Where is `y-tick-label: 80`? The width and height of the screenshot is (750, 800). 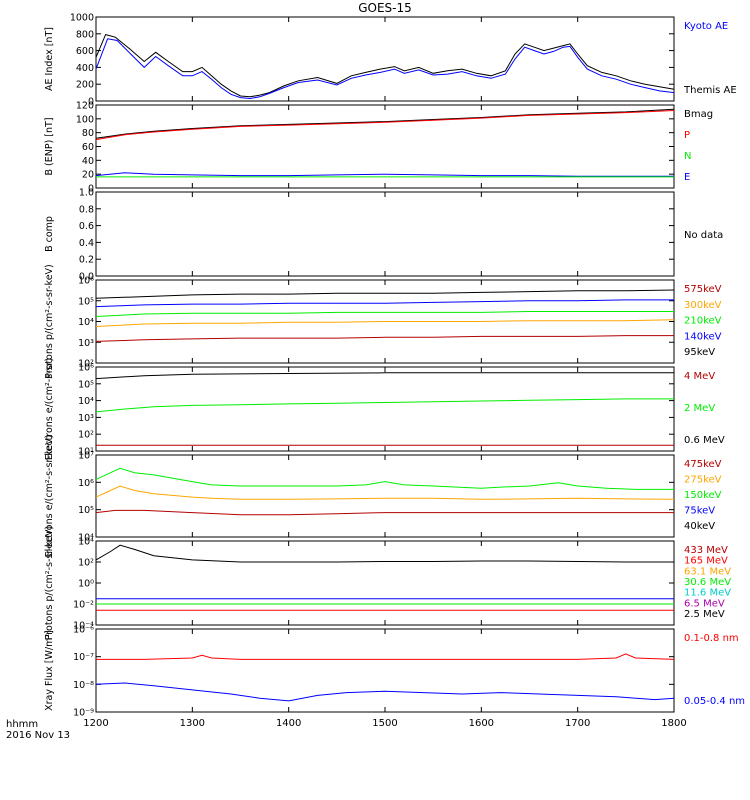
y-tick-label: 80 is located at coordinates (88, 133).